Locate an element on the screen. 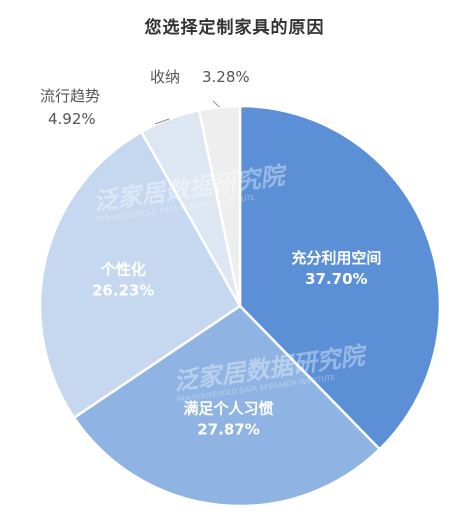 This screenshot has height=521, width=469. slice-0-value-label: 37.70% is located at coordinates (336, 279).